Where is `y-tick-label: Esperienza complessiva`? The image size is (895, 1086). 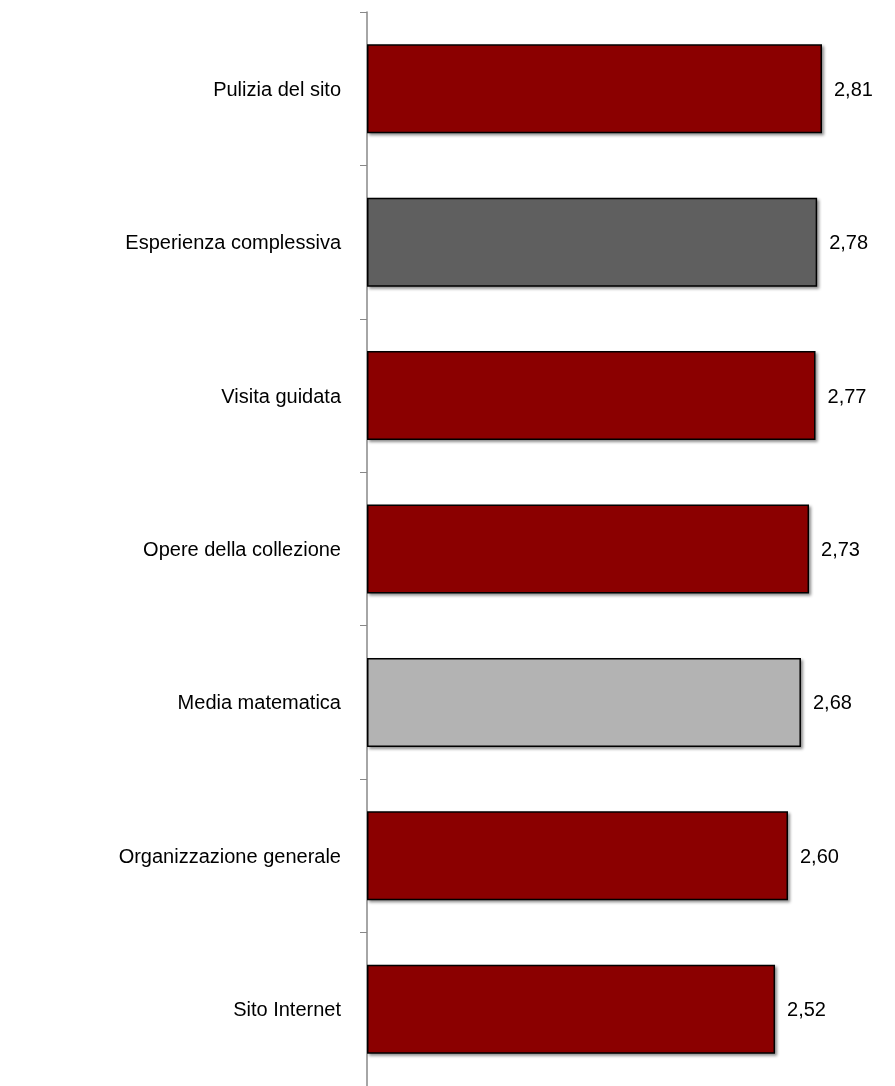
y-tick-label: Esperienza complessiva is located at coordinates (233, 242).